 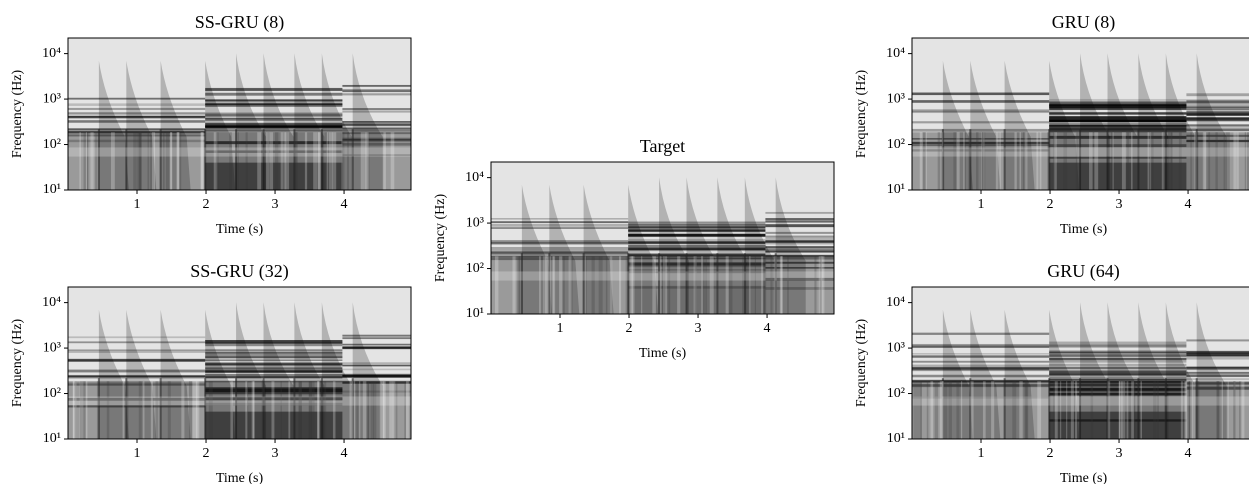 I want to click on x-tick-label: 2, so click(x=206, y=204).